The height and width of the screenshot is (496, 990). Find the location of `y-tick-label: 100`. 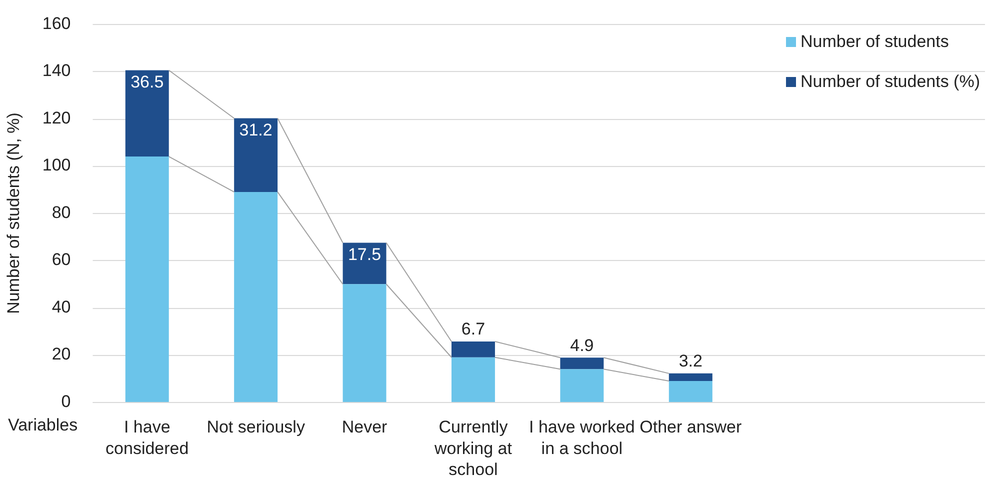

y-tick-label: 100 is located at coordinates (56, 165).